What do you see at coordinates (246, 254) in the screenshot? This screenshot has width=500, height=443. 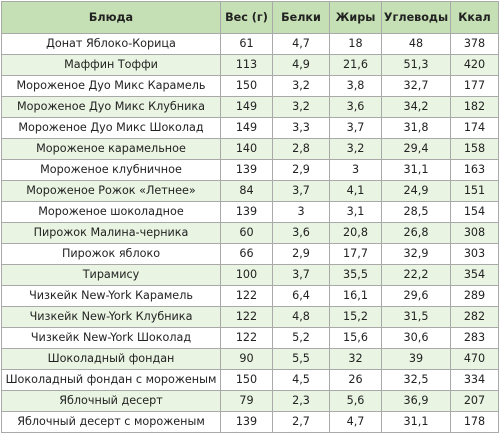 I see `weight-cell: 66` at bounding box center [246, 254].